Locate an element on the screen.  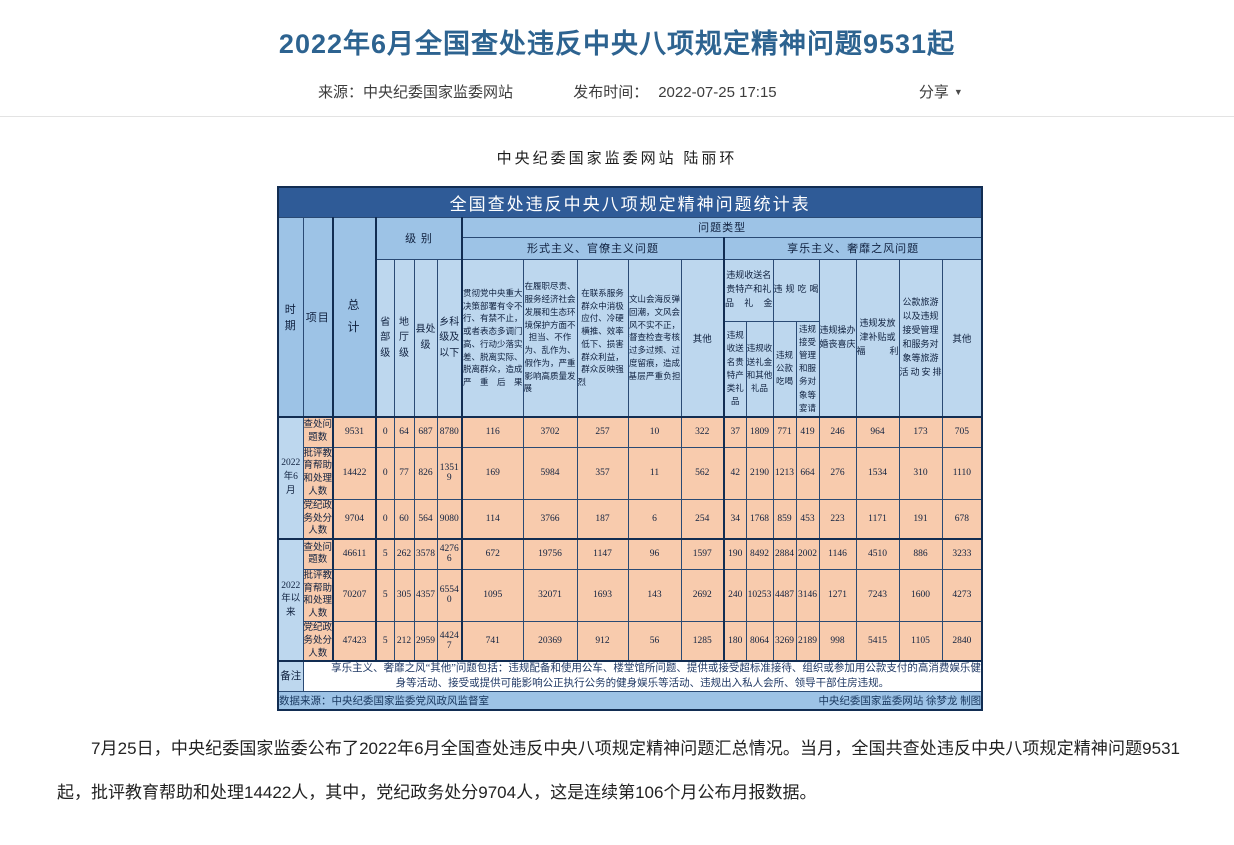
value-cell: 1597 is located at coordinates (702, 554).